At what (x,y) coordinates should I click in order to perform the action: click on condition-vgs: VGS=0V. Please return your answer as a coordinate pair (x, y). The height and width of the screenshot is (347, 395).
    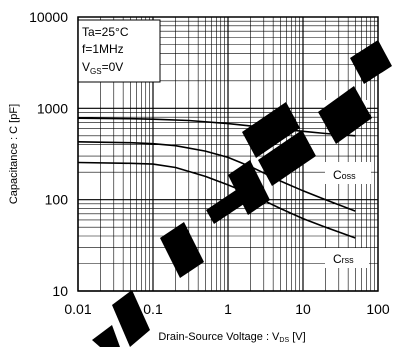
    Looking at the image, I should click on (102, 68).